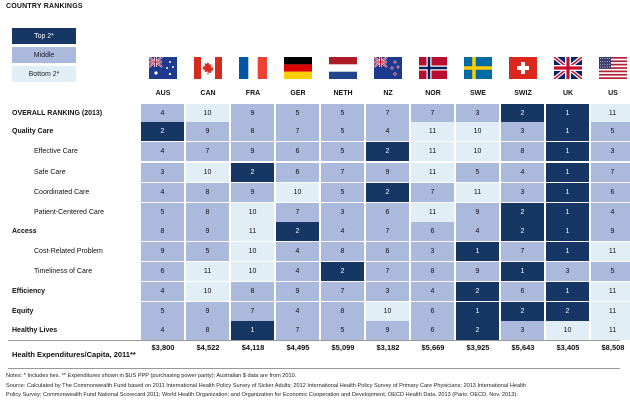  Describe the element at coordinates (23, 311) in the screenshot. I see `row-label: Equity` at that location.